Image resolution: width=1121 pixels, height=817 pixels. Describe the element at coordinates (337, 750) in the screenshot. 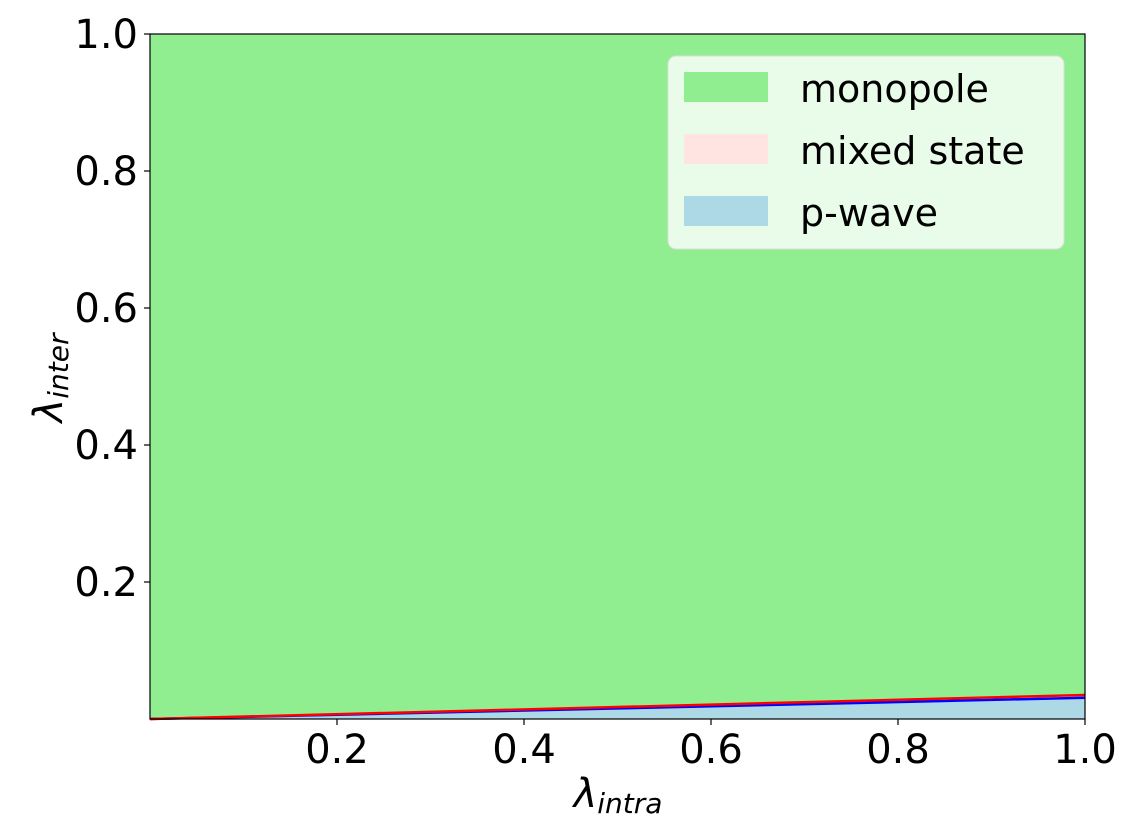

I see `x-tick-label: 0.2` at that location.